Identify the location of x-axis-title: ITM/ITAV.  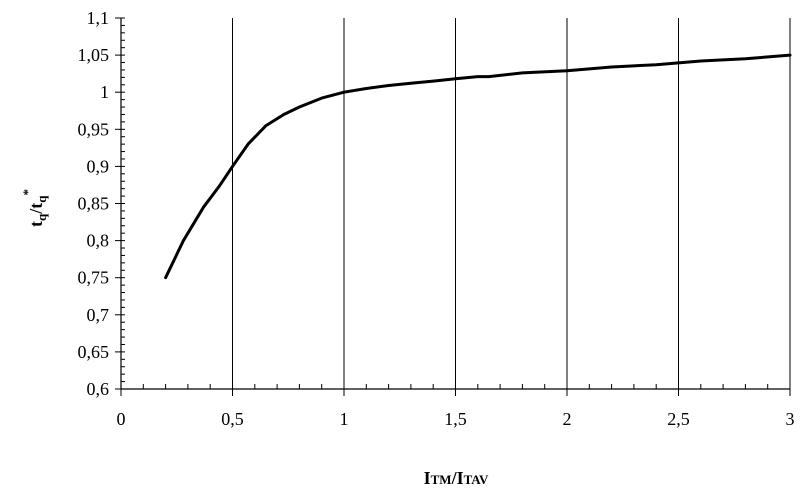
(456, 478).